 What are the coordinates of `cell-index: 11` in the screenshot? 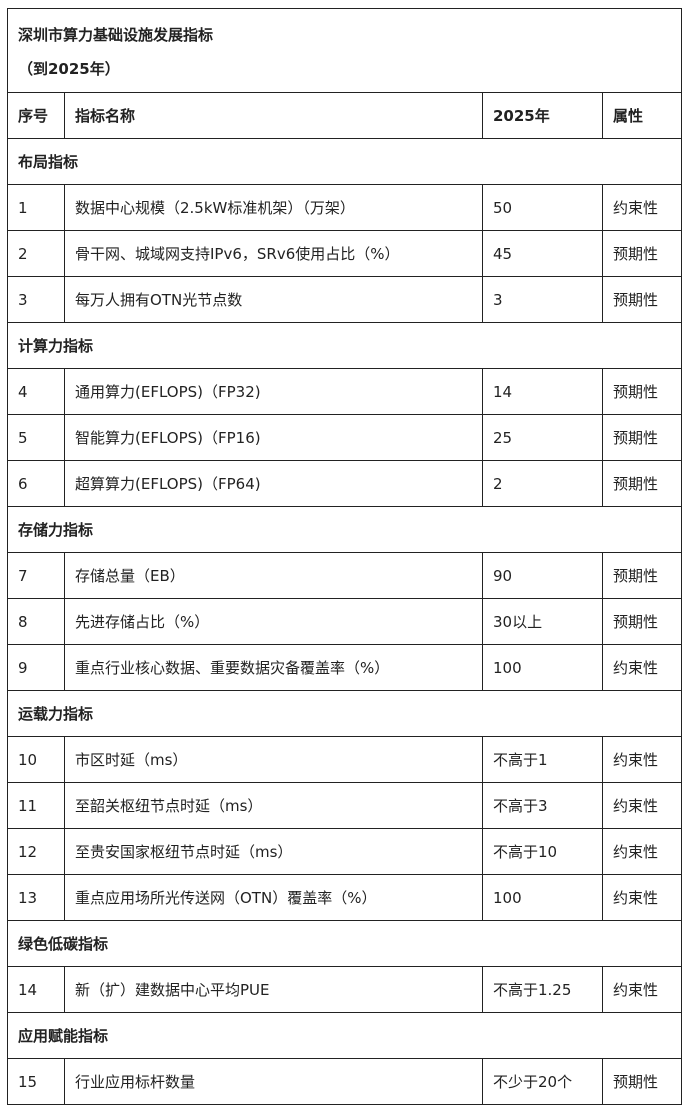 It's located at (36, 805).